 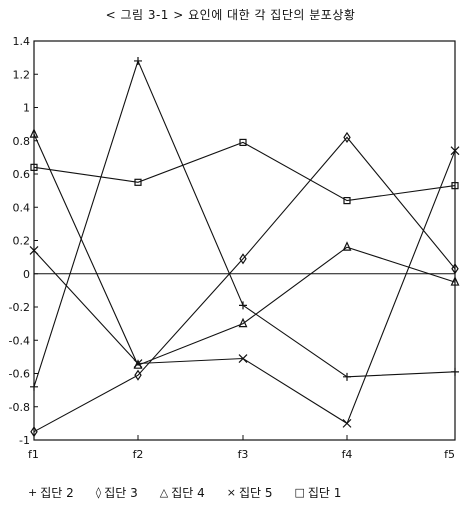 What do you see at coordinates (138, 454) in the screenshot?
I see `x-tick-label: f2` at bounding box center [138, 454].